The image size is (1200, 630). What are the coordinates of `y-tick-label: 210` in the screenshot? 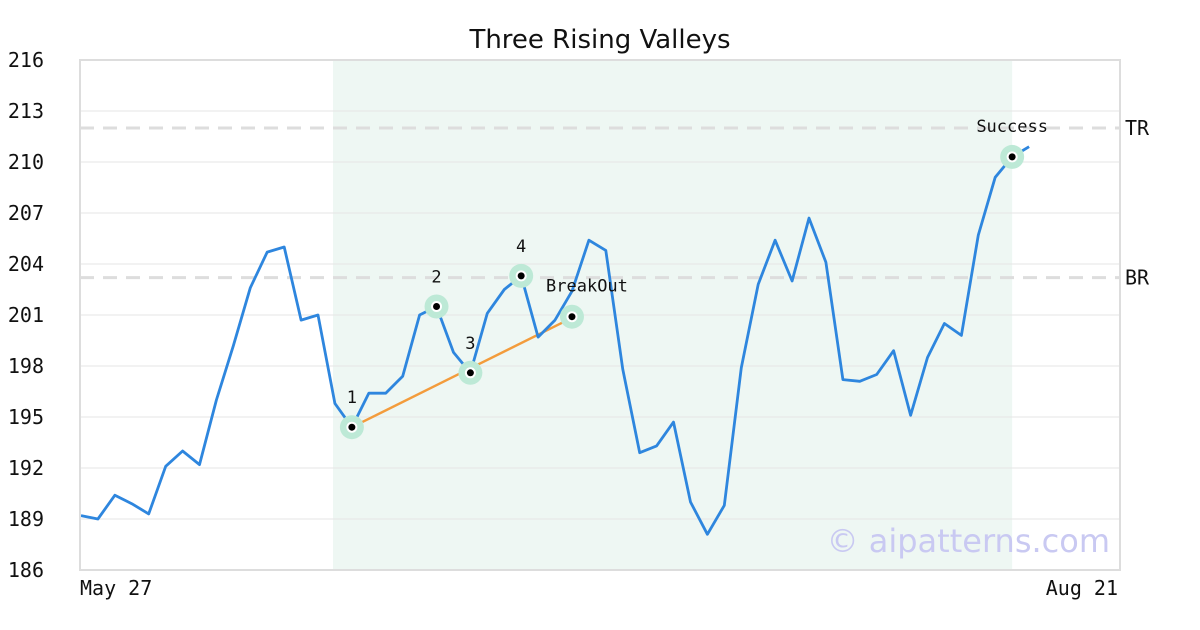 It's located at (26, 162).